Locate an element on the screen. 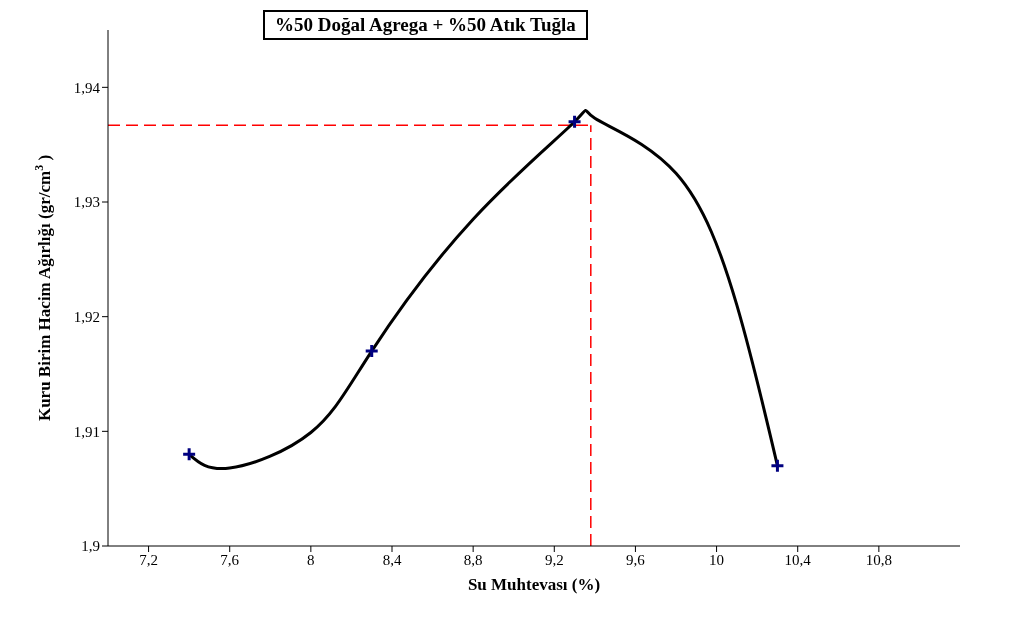  x-tick-label: 7,6 is located at coordinates (230, 559).